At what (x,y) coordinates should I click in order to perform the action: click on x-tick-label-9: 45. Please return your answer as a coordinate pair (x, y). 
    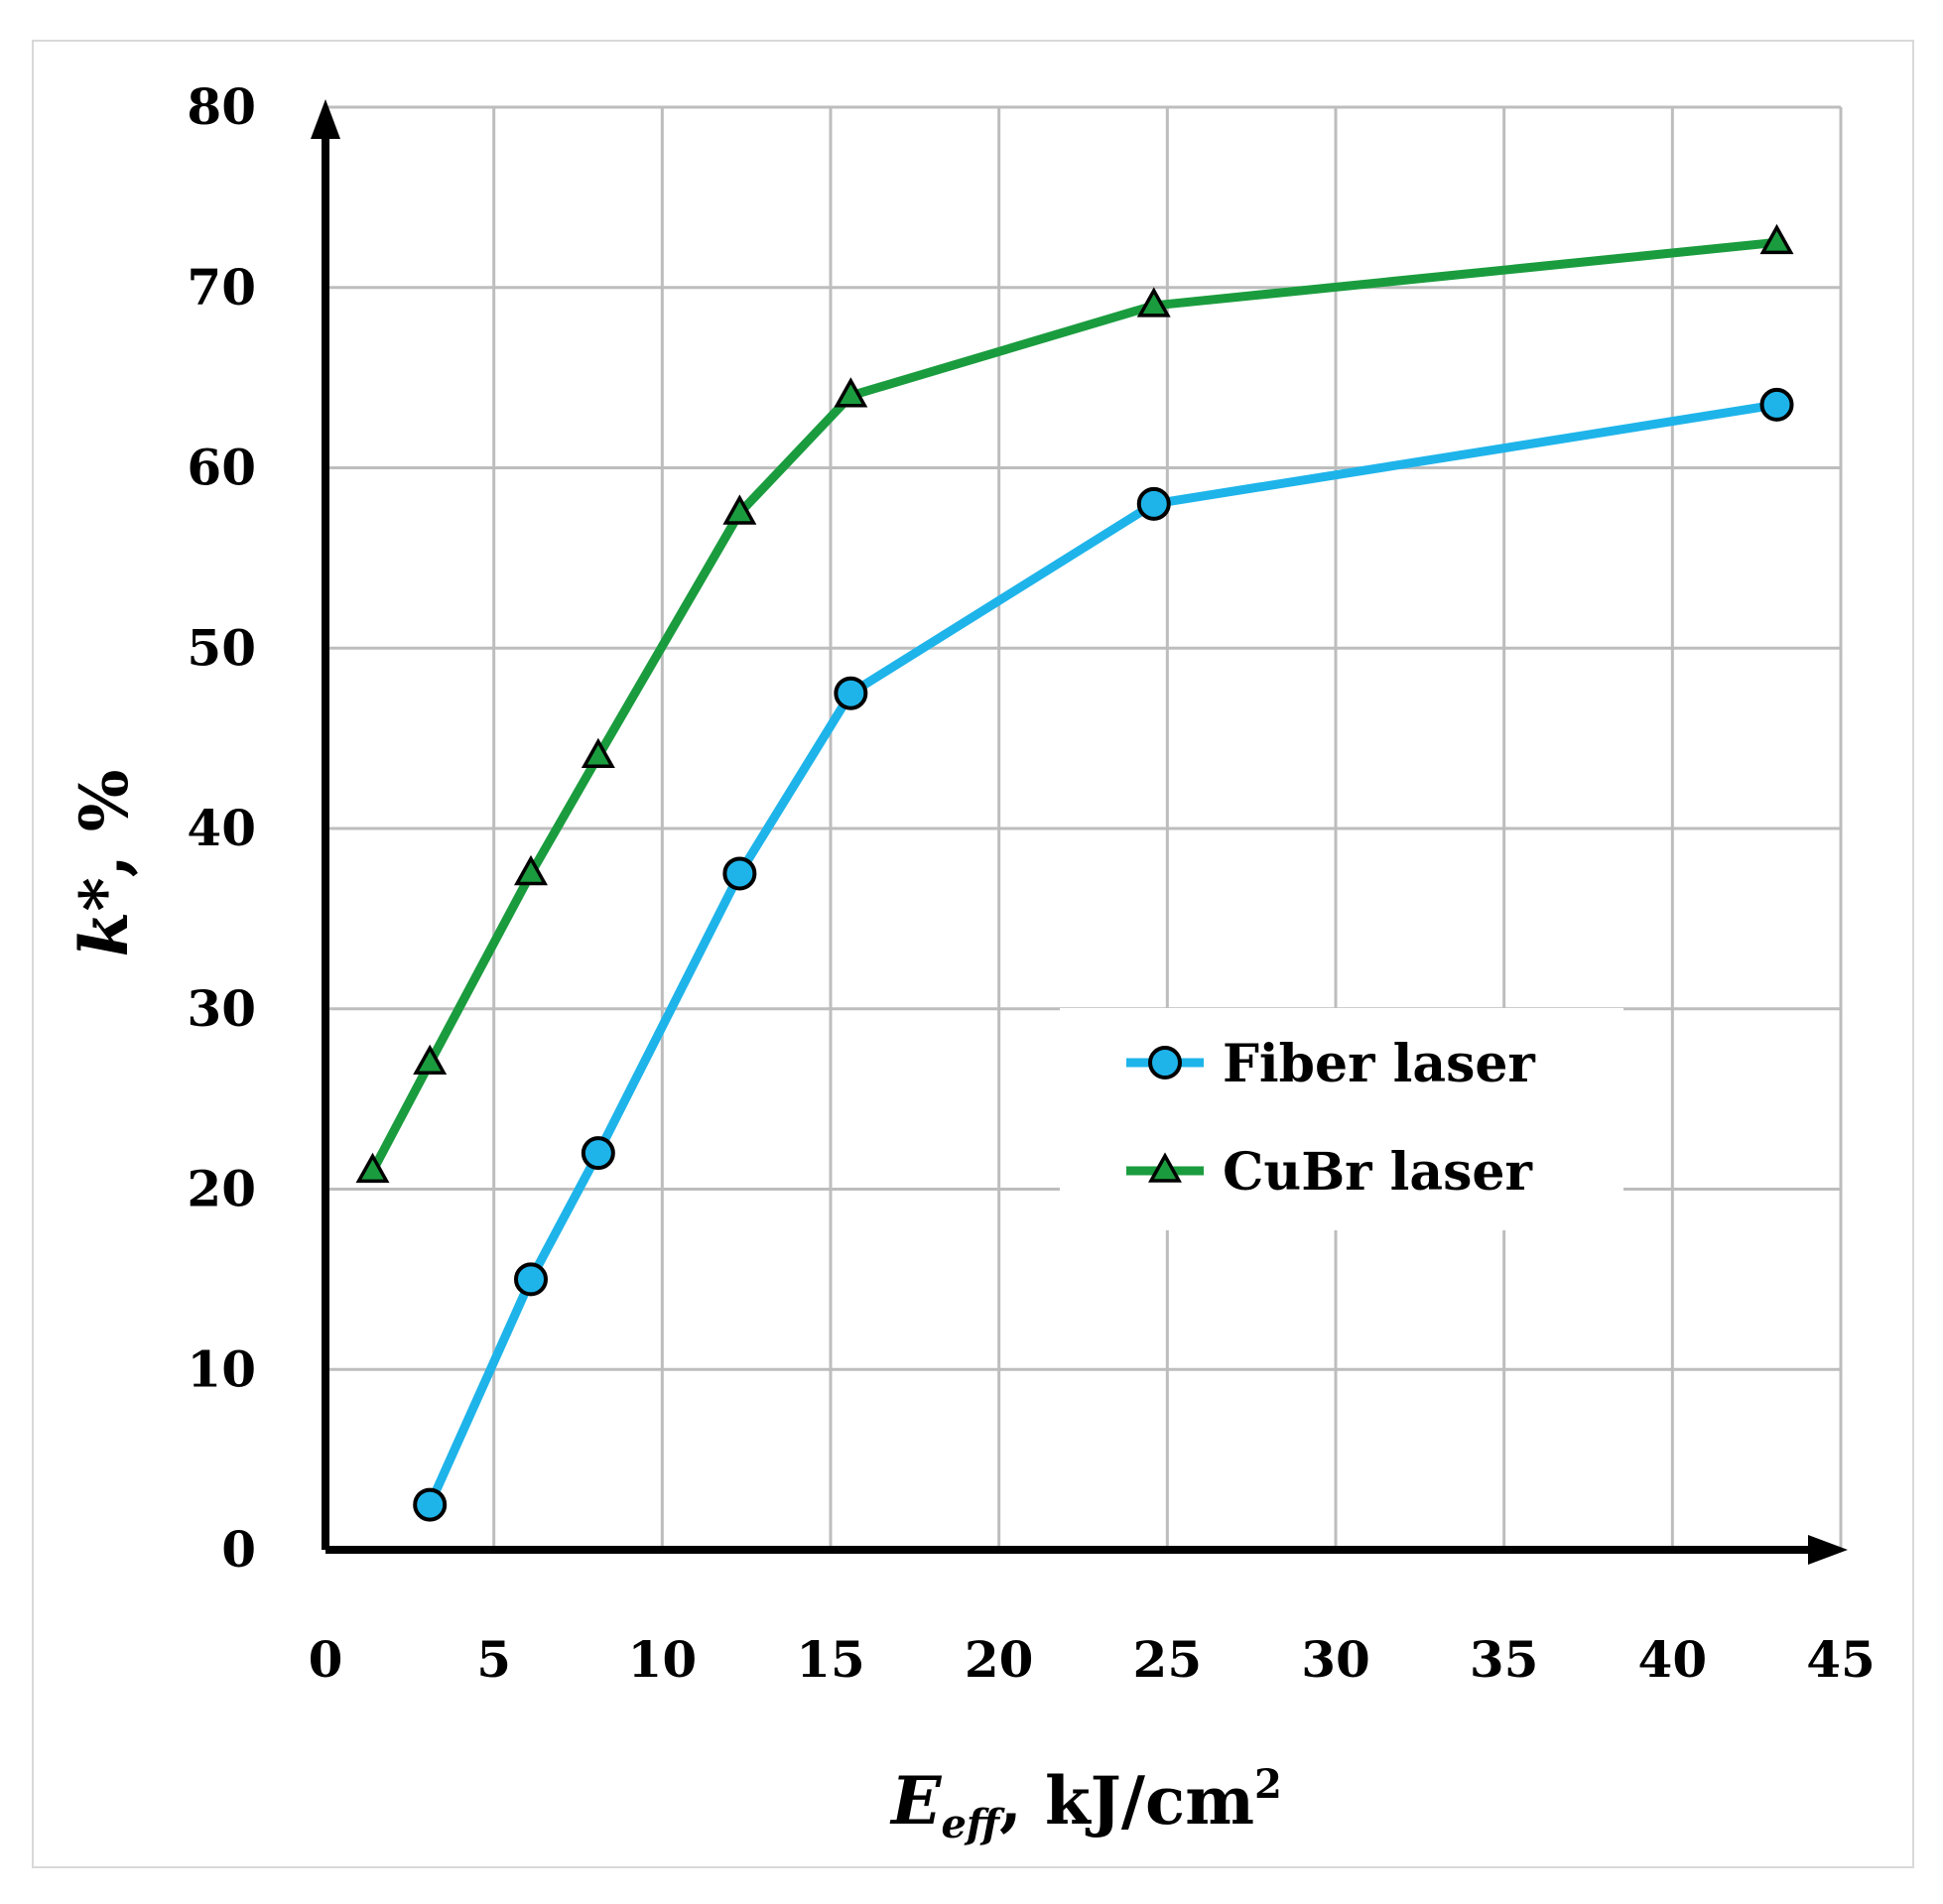
    Looking at the image, I should click on (1841, 1659).